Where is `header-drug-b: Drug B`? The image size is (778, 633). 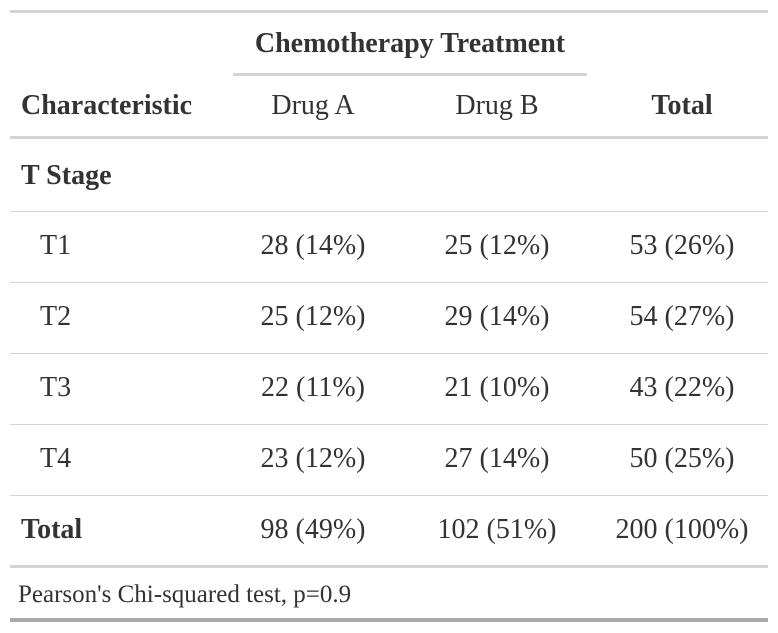
header-drug-b: Drug B is located at coordinates (497, 105).